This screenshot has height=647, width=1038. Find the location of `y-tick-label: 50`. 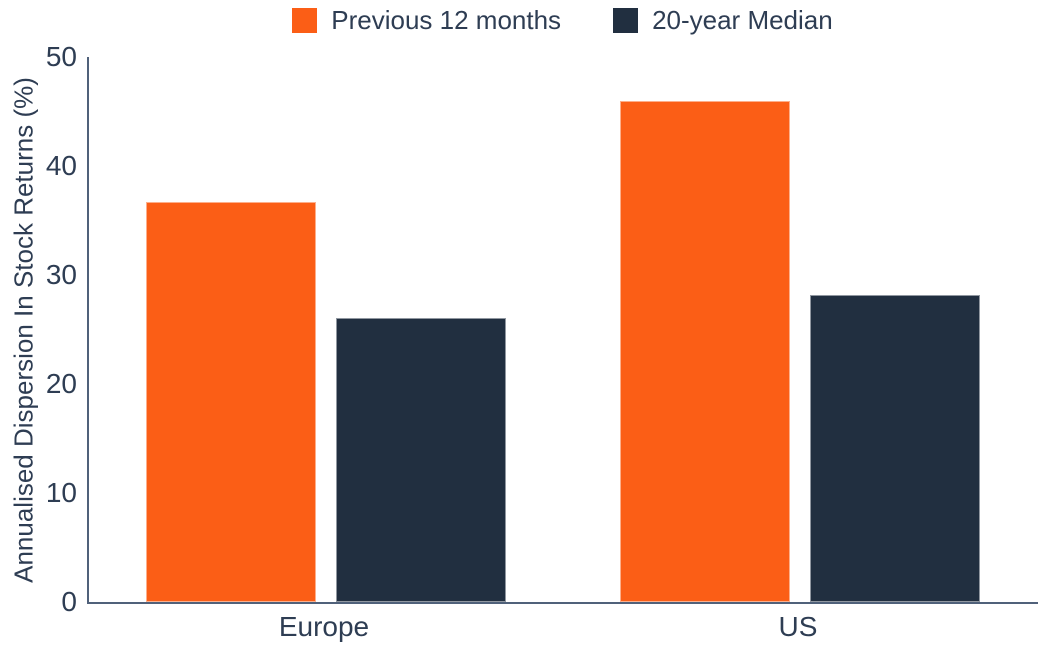

y-tick-label: 50 is located at coordinates (61, 56).